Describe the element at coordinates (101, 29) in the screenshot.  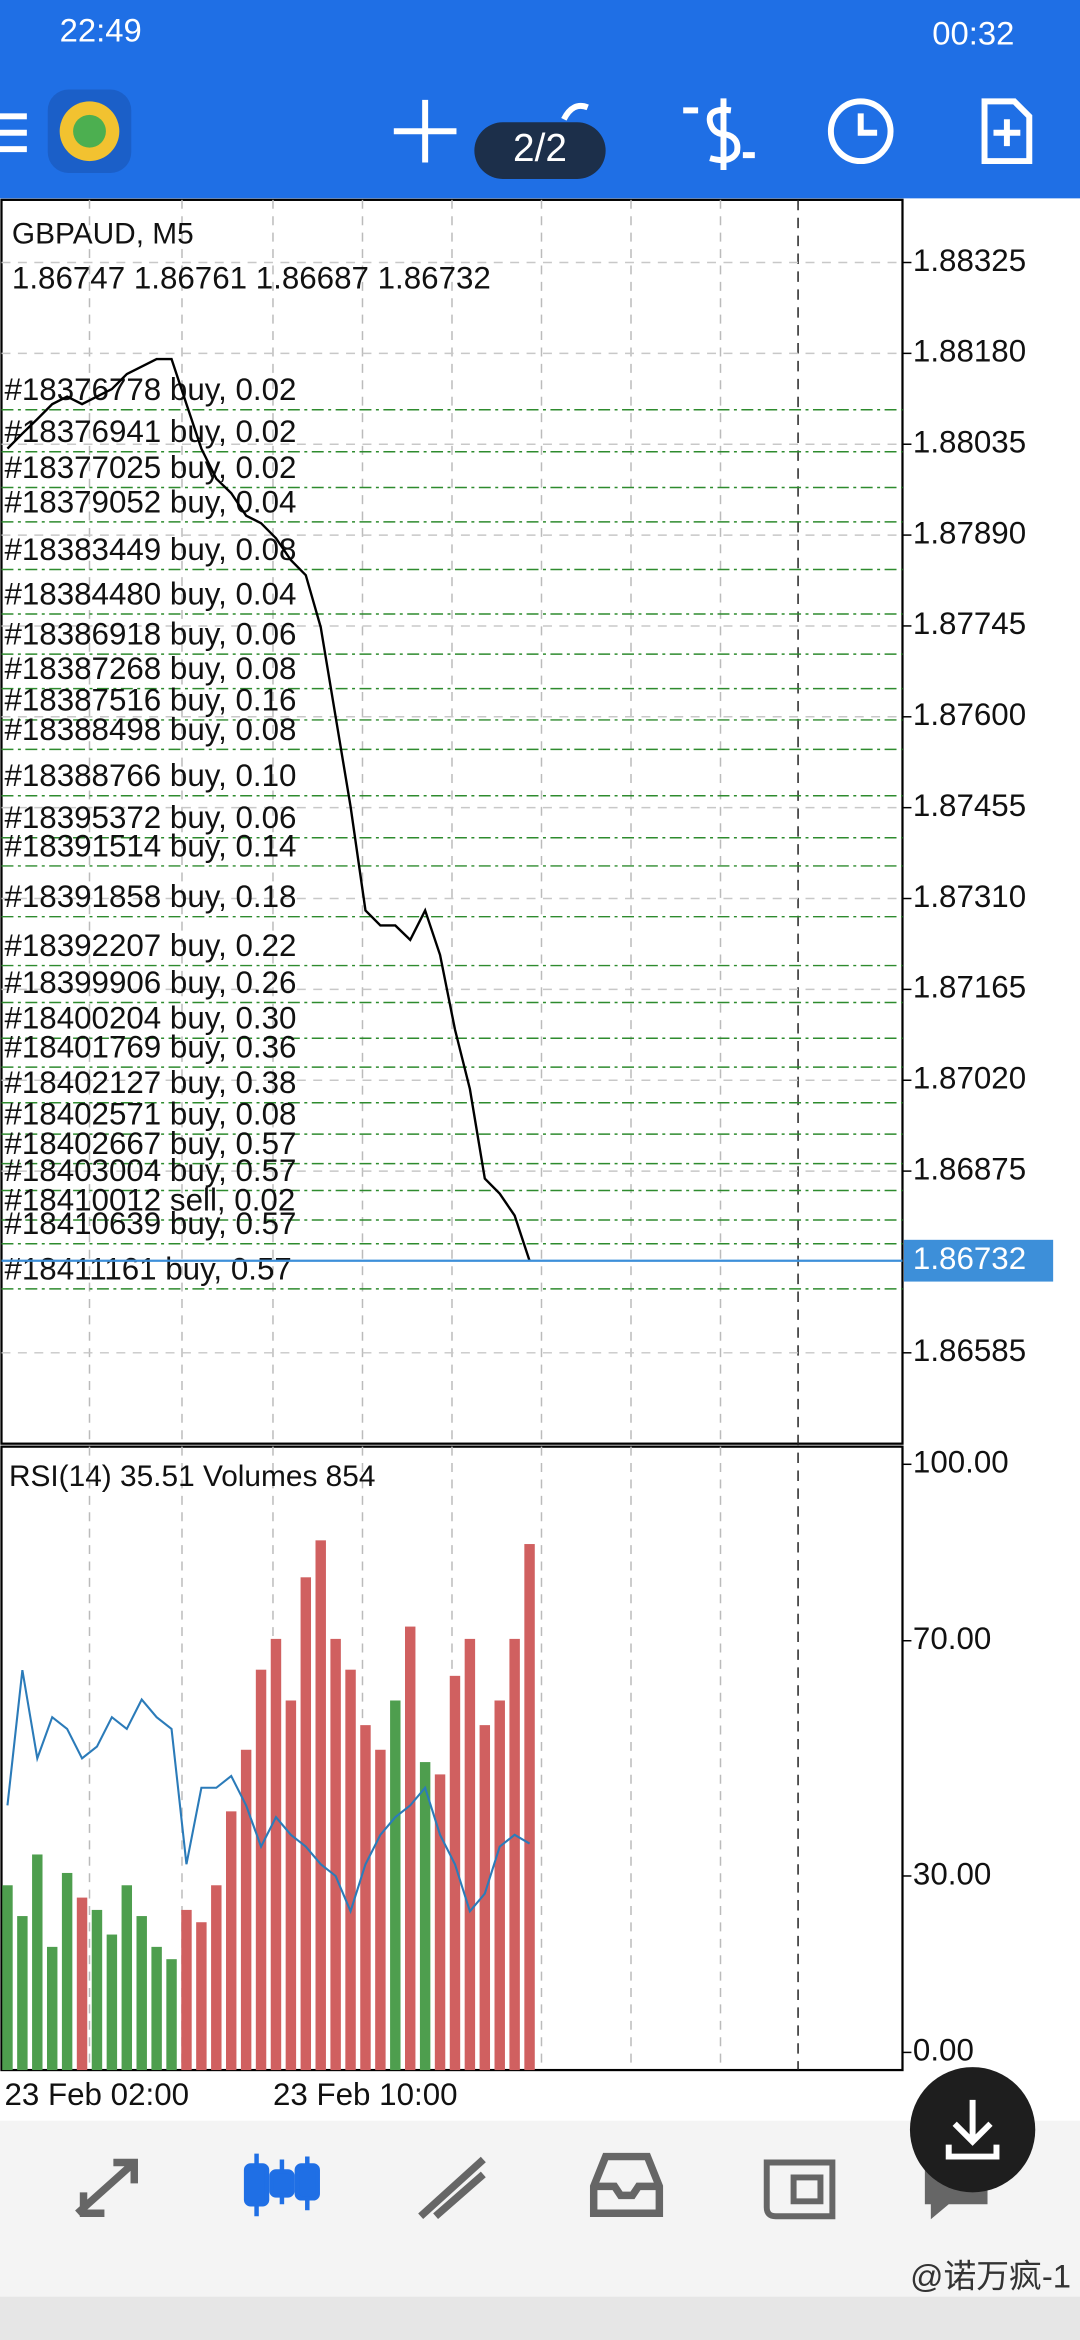
I see `status-time: 22:49` at that location.